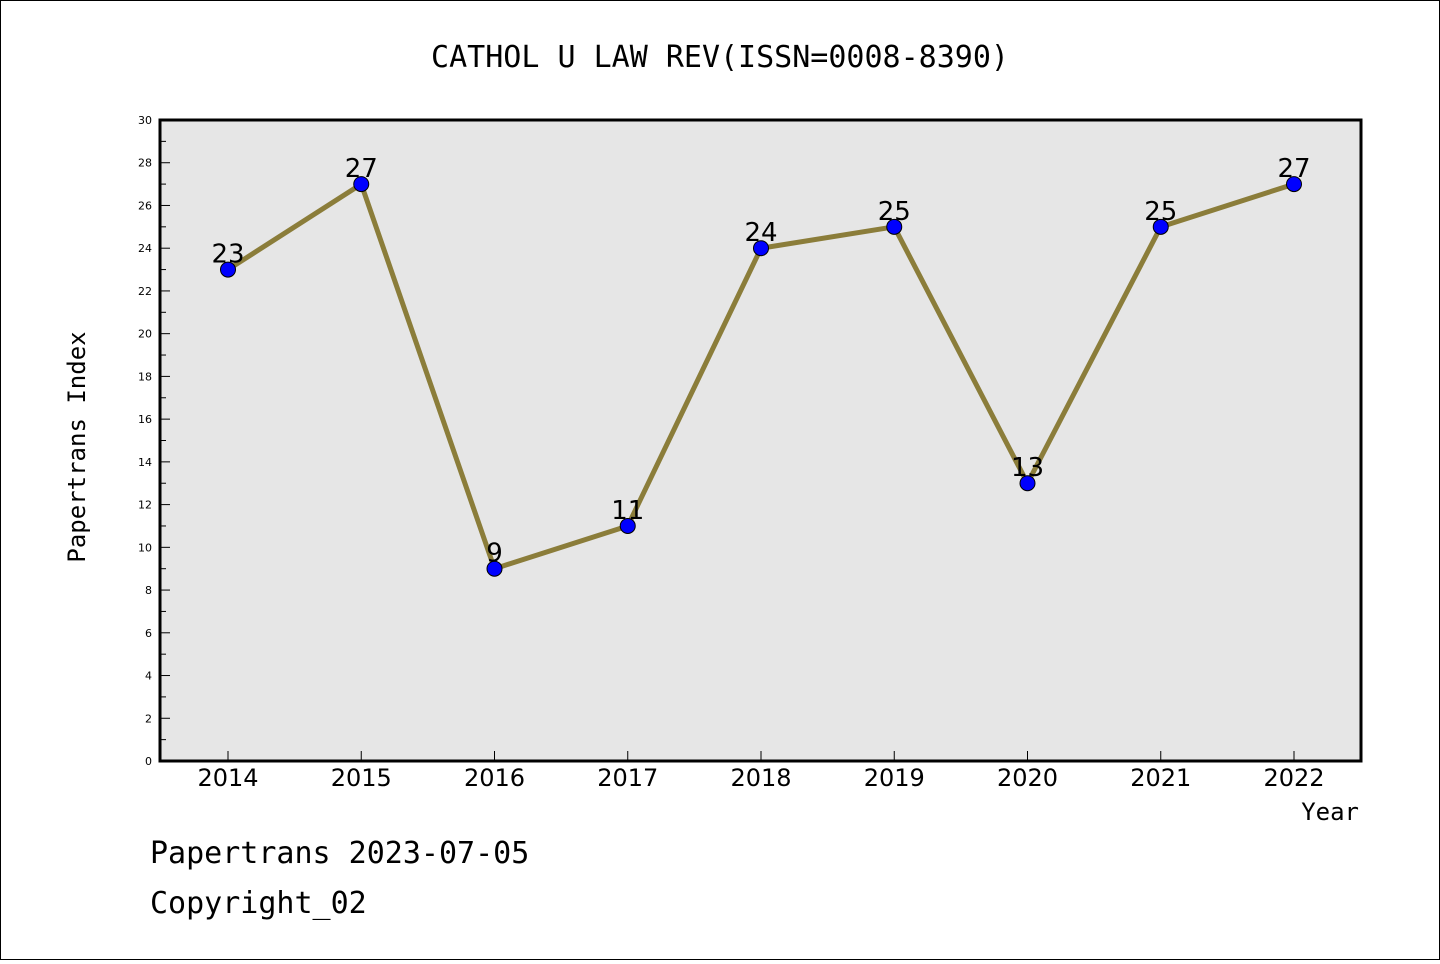 The height and width of the screenshot is (964, 1440). I want to click on y-tick-label: 26, so click(145, 205).